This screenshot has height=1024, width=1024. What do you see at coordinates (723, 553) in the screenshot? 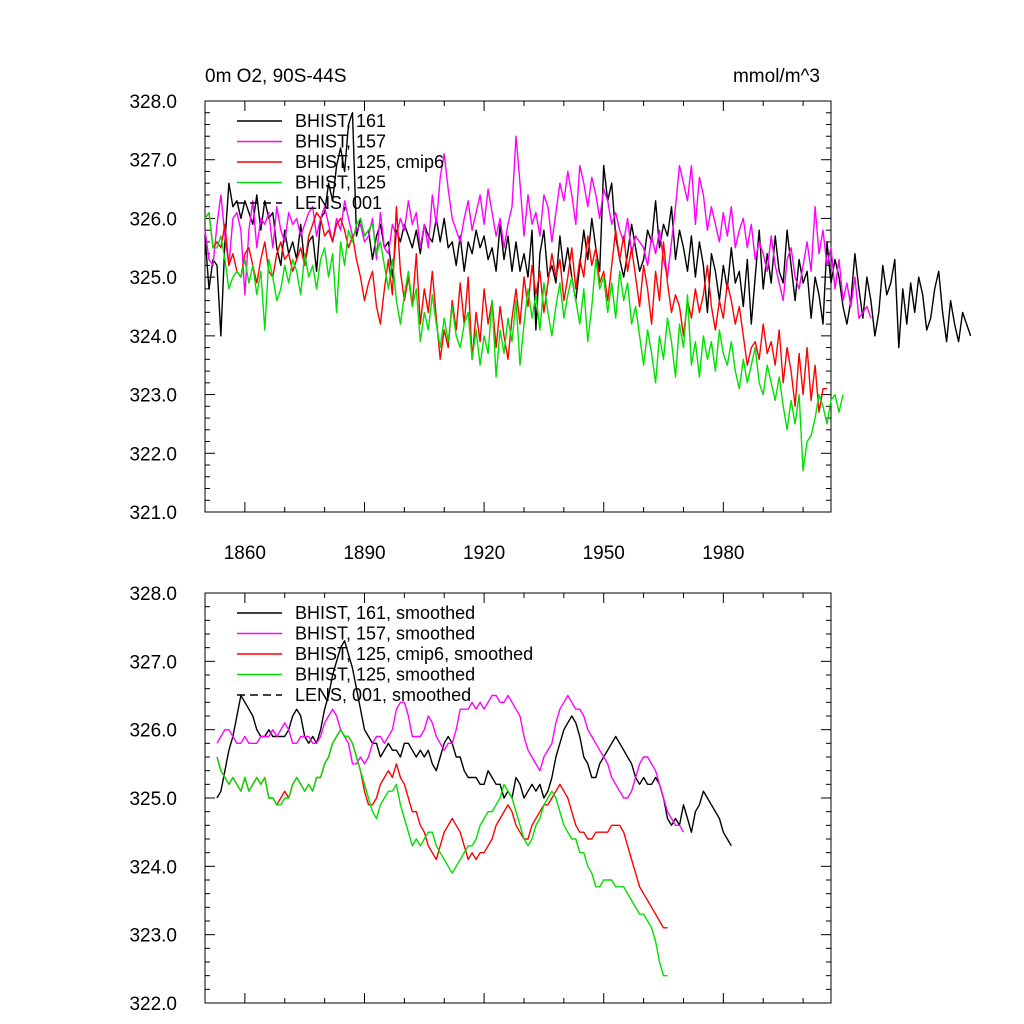
I see `x-tick-label: 1980` at bounding box center [723, 553].